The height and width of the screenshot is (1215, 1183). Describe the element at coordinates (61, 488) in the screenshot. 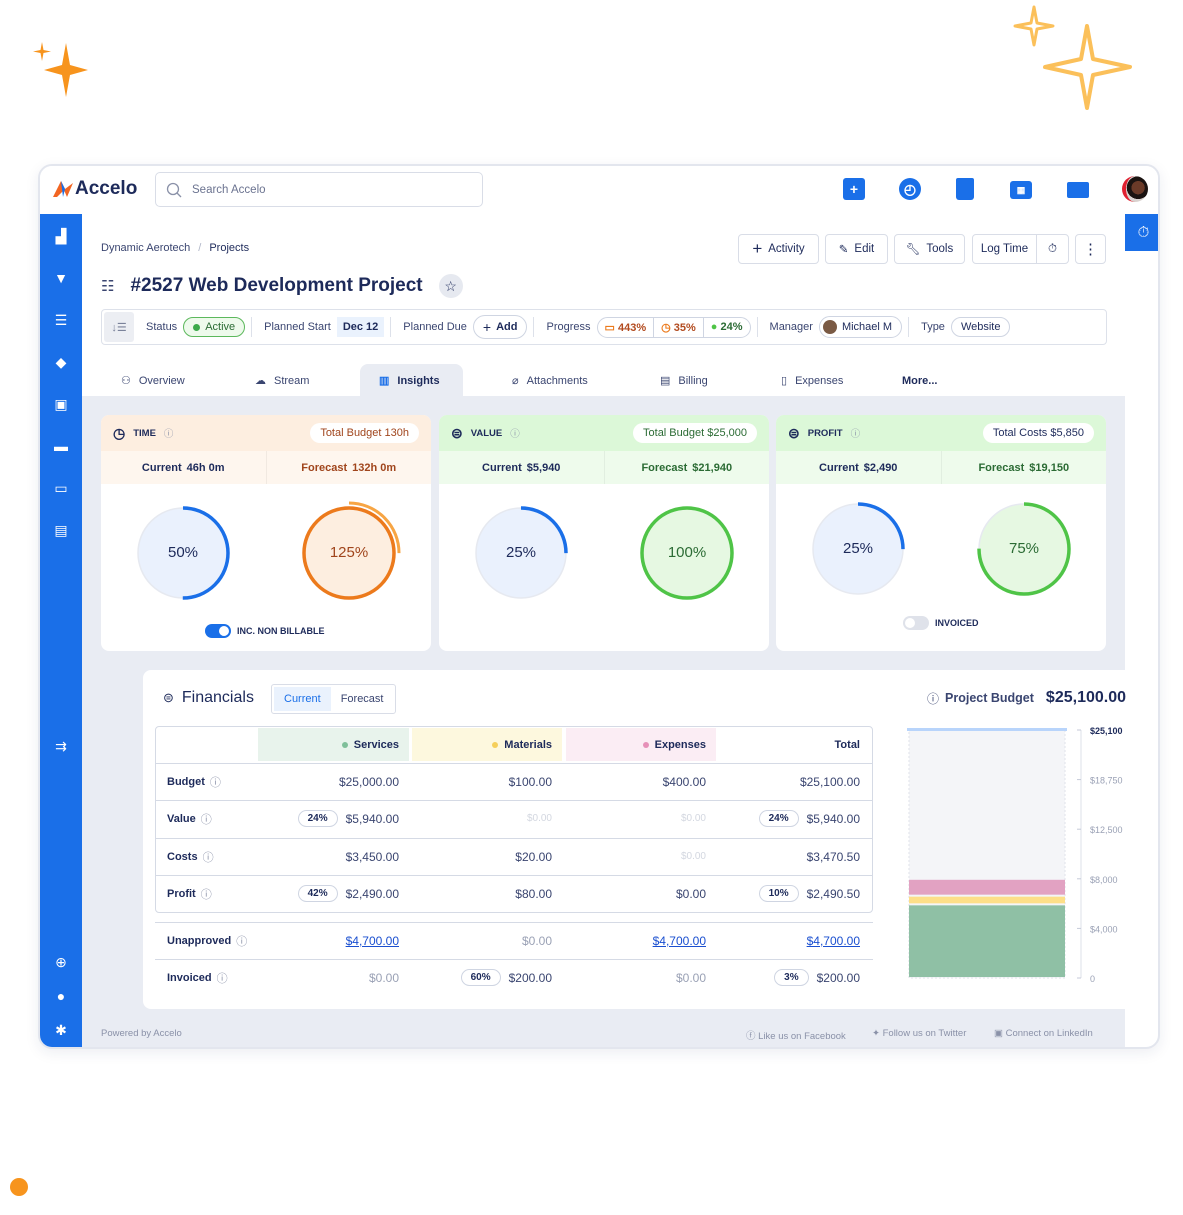

I see `dashboard-icon: ▭` at that location.